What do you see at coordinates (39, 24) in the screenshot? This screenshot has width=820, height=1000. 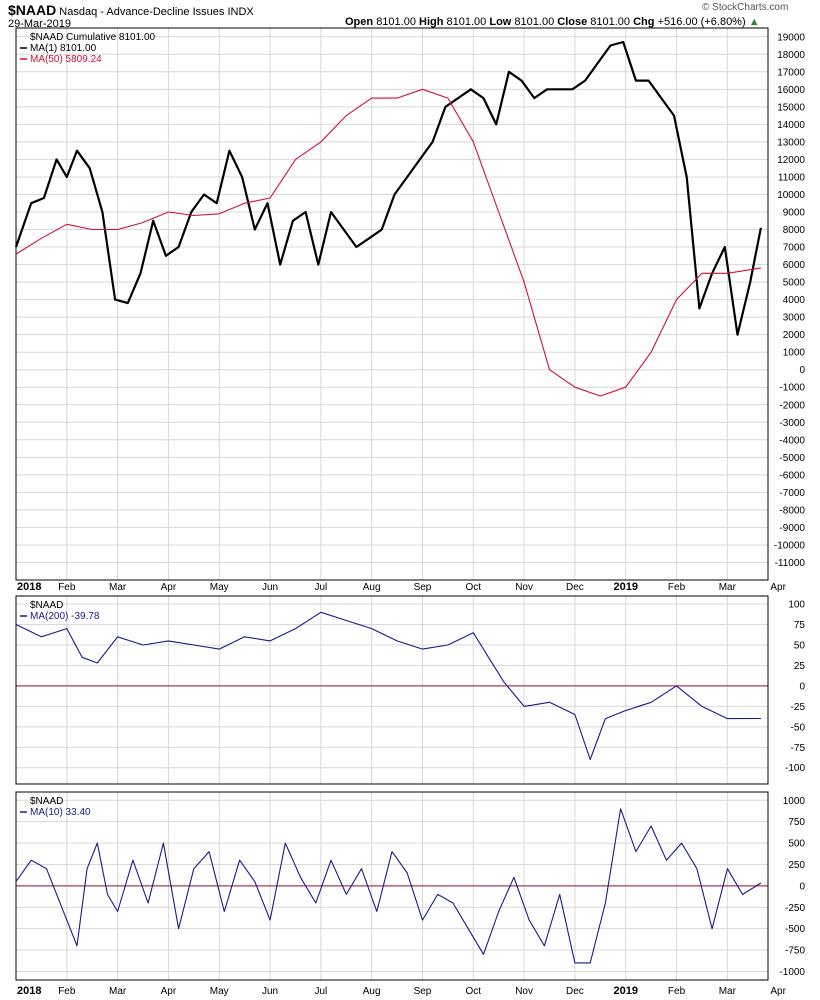 I see `date: 29-Mar-2019` at bounding box center [39, 24].